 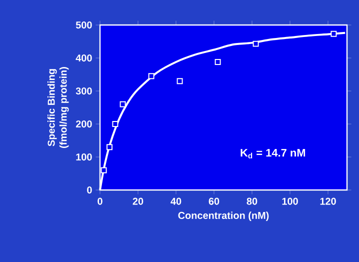 I want to click on x-axis-title: Concentration (nM), so click(x=223, y=216).